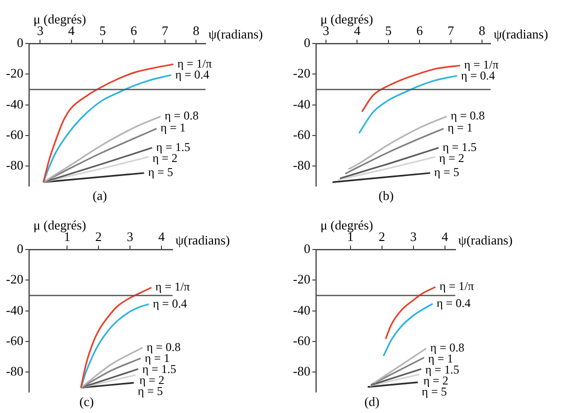 The width and height of the screenshot is (575, 413). Describe the element at coordinates (100, 195) in the screenshot. I see `text: (a)` at that location.